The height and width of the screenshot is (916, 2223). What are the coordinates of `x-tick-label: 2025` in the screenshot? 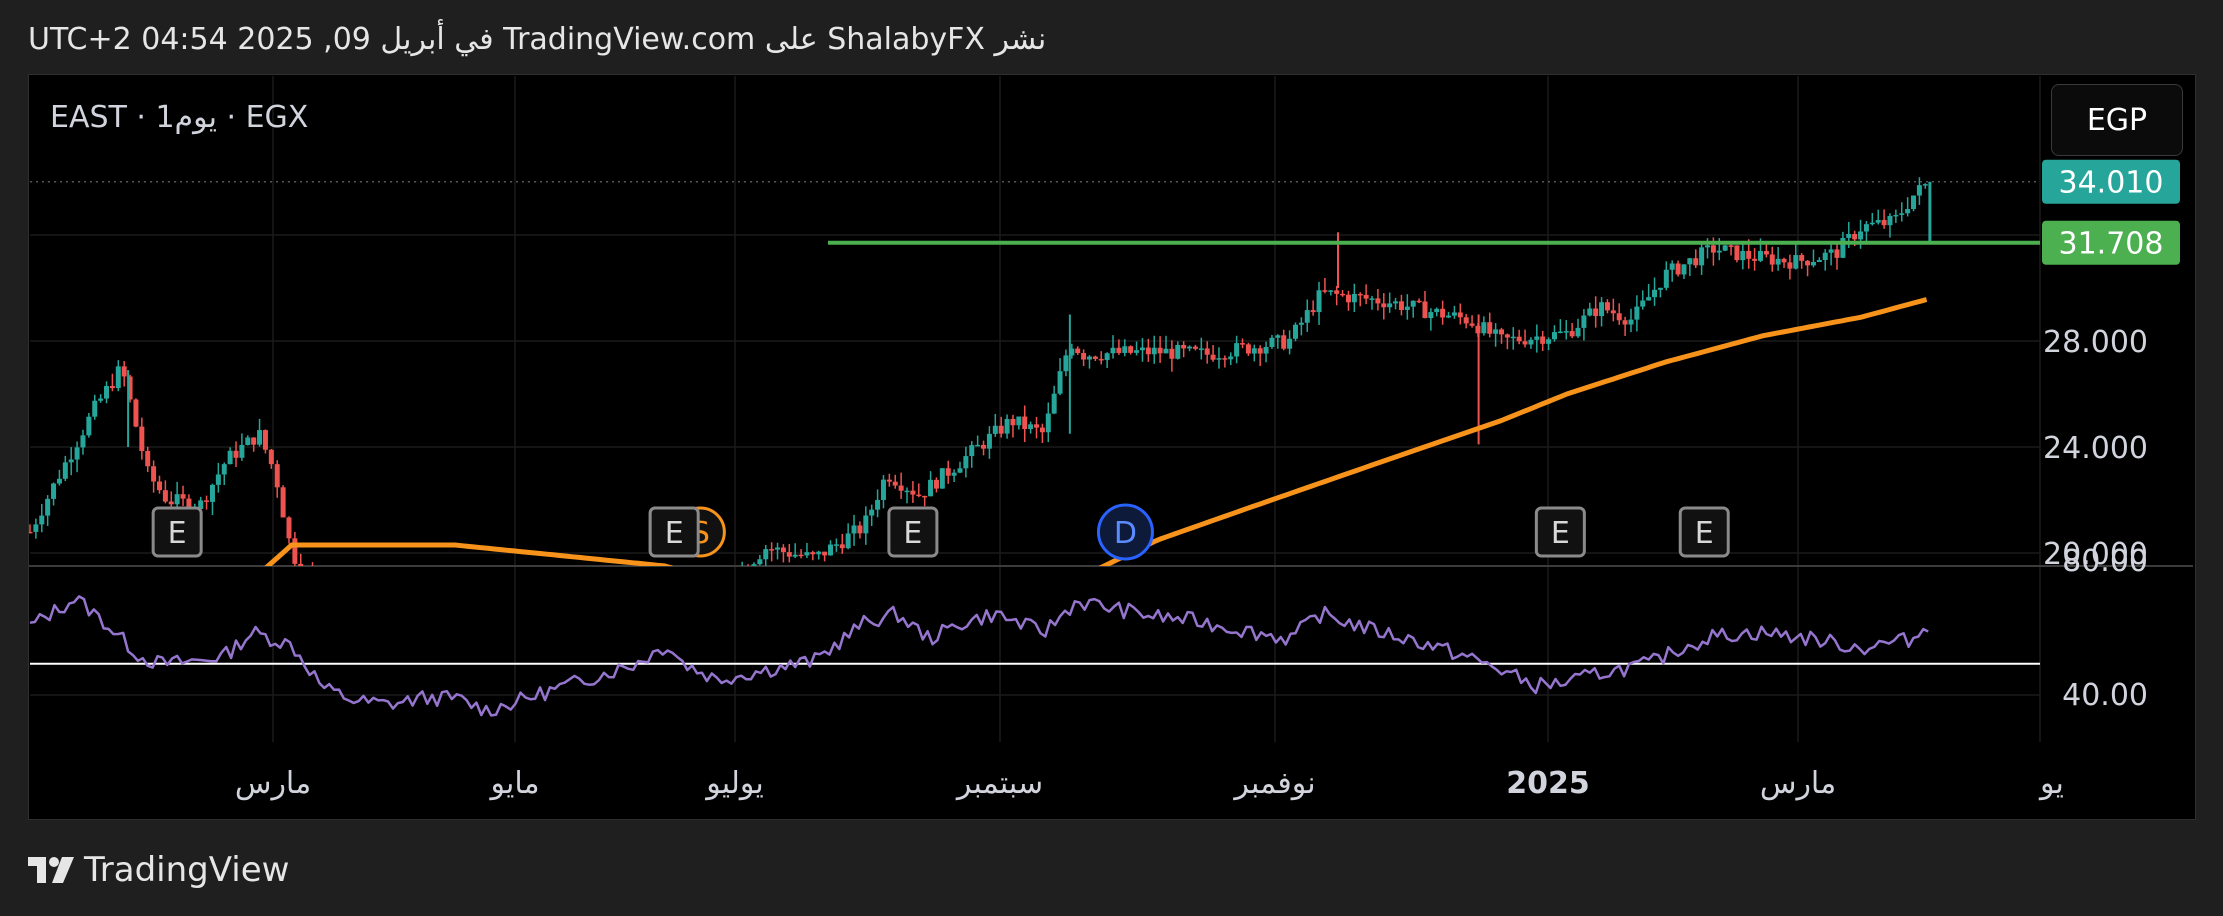 It's located at (1548, 783).